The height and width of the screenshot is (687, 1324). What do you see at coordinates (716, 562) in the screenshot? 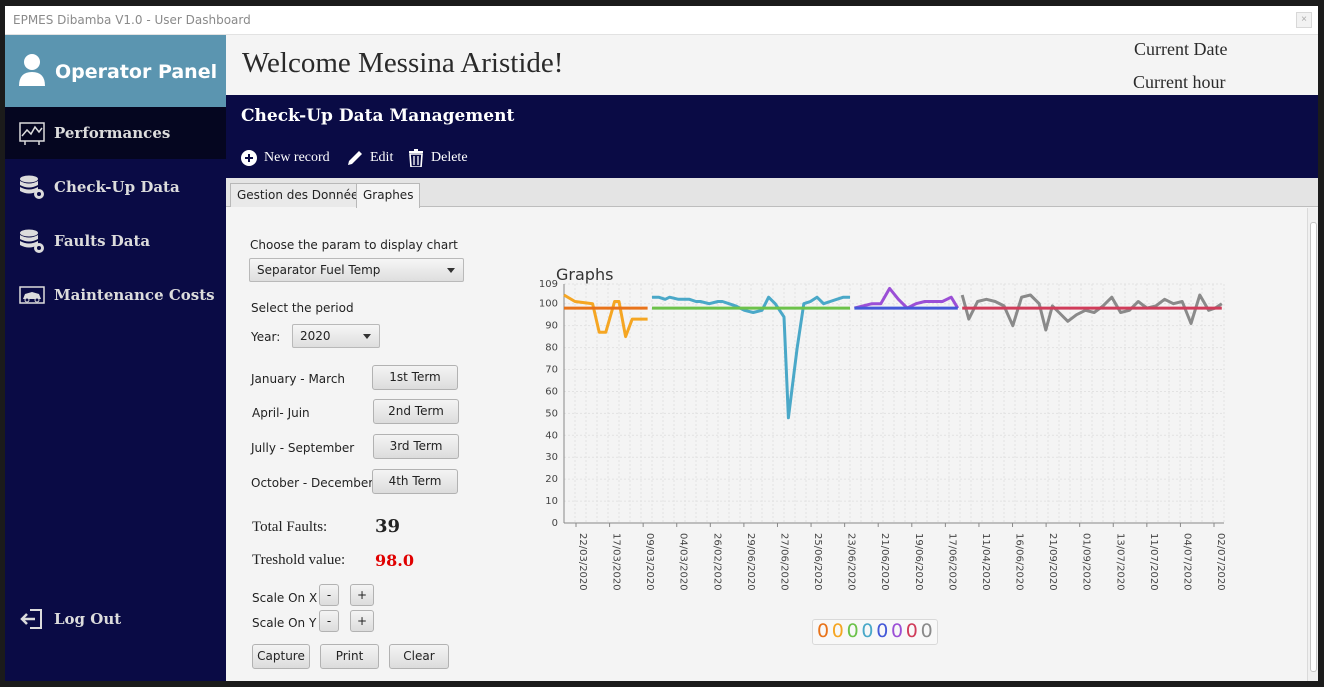
I see `x-tick-label: 26/02/2020` at bounding box center [716, 562].